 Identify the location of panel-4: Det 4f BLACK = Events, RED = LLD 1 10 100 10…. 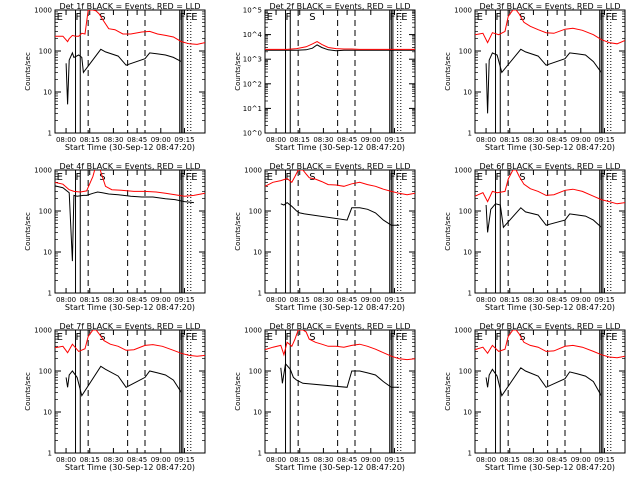
(115, 237).